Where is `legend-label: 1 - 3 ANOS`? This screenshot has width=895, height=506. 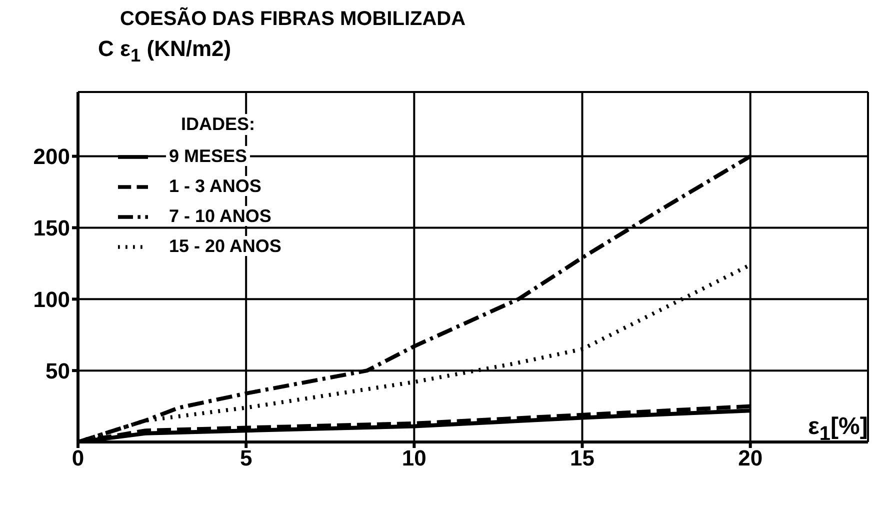
legend-label: 1 - 3 ANOS is located at coordinates (215, 186).